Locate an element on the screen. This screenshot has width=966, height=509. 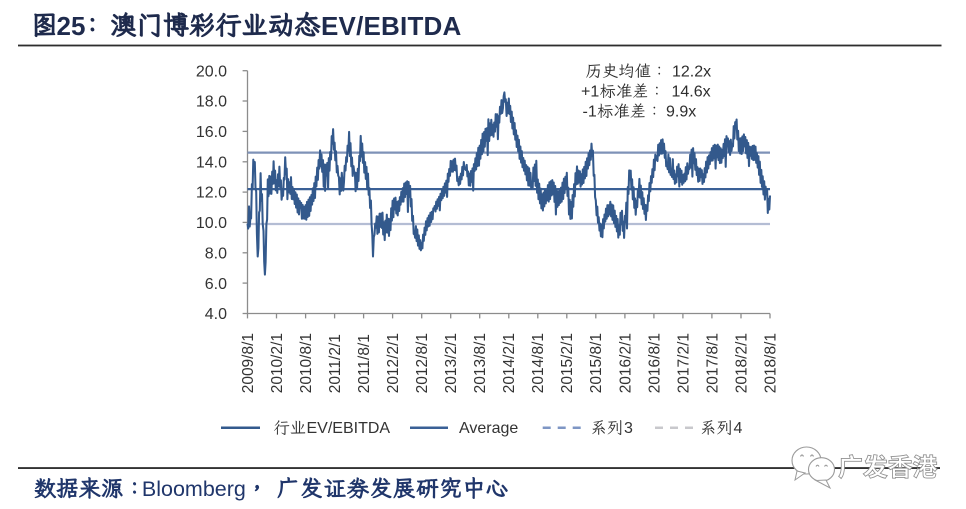
svg-text: 2009/8/1 is located at coordinates (248, 363).